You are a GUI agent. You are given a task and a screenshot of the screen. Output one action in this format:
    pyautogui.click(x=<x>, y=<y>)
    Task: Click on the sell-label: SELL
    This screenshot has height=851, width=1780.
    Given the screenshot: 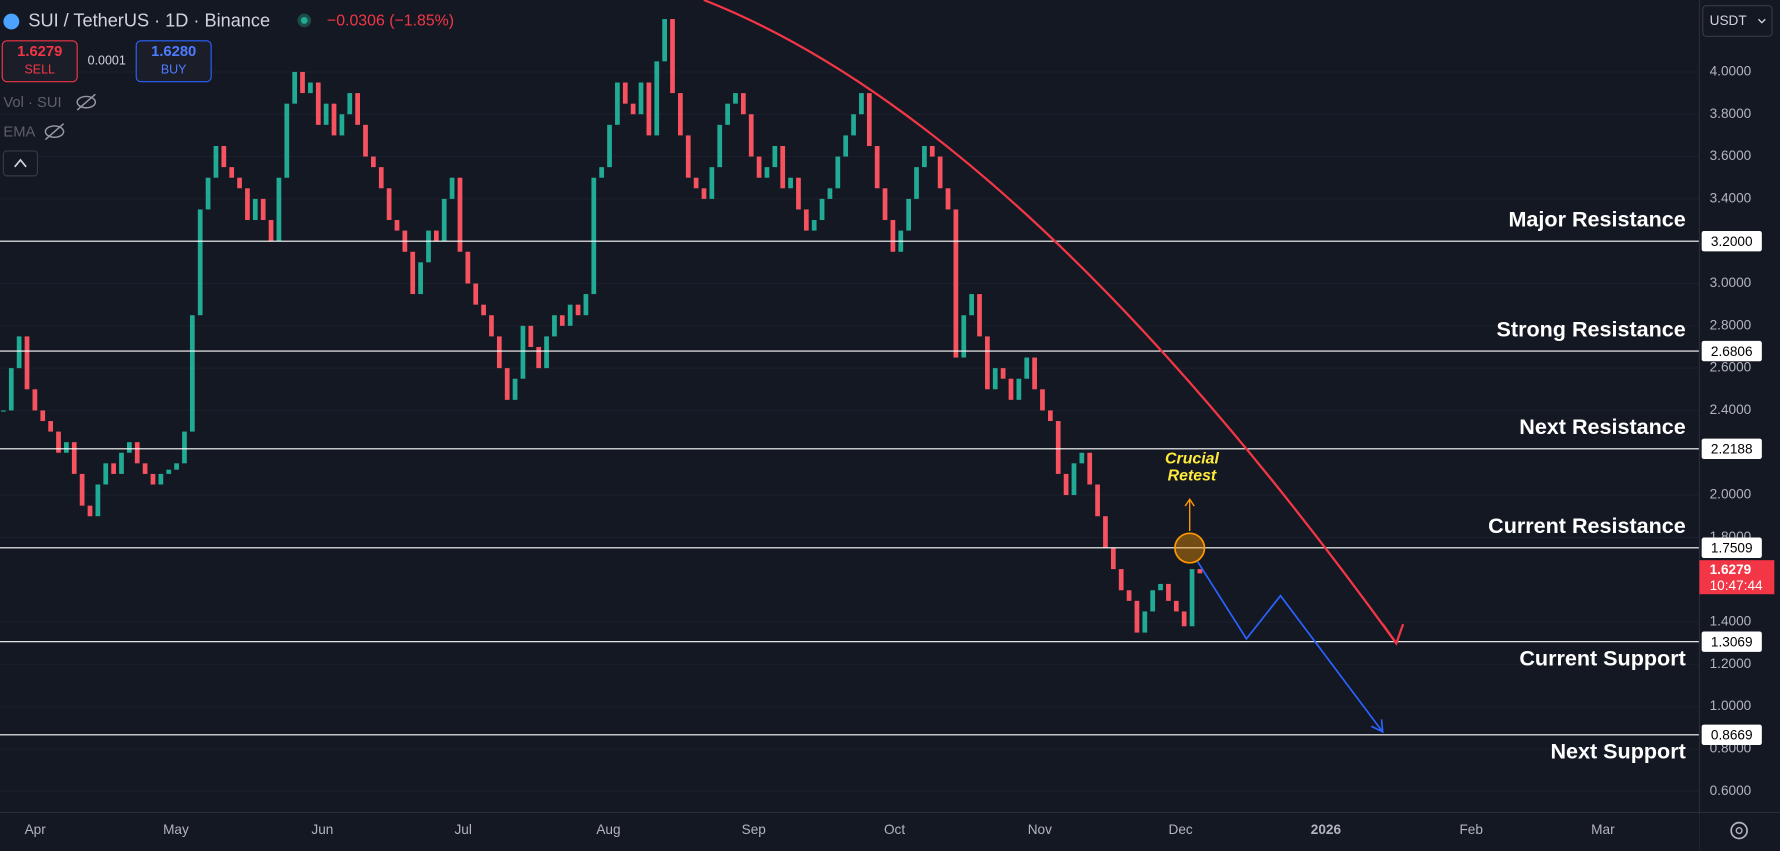 What is the action you would take?
    pyautogui.click(x=39, y=70)
    